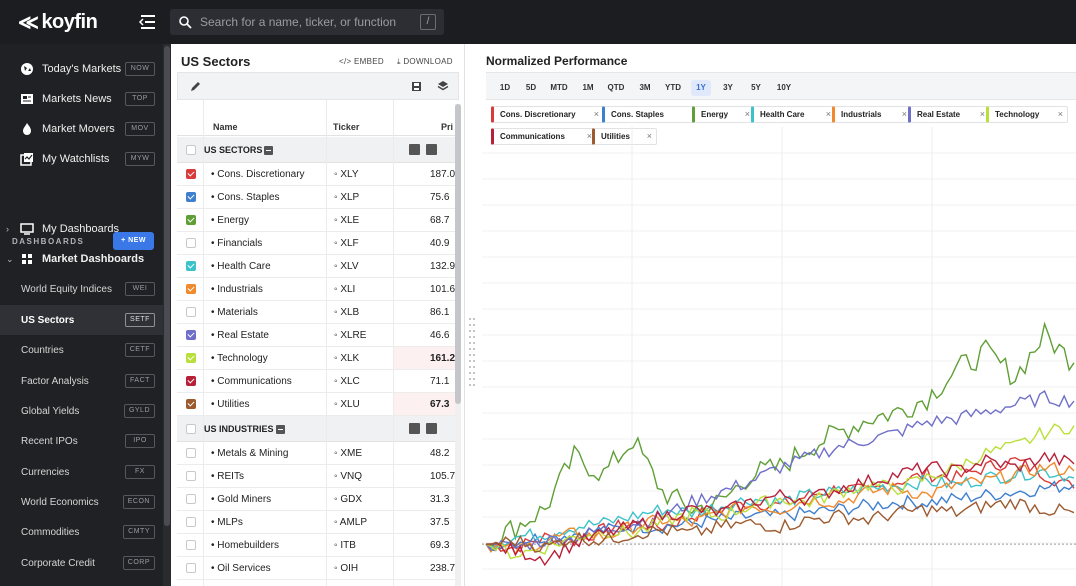 The image size is (1076, 586). What do you see at coordinates (1027, 114) in the screenshot?
I see `series-chip: Technology ×` at bounding box center [1027, 114].